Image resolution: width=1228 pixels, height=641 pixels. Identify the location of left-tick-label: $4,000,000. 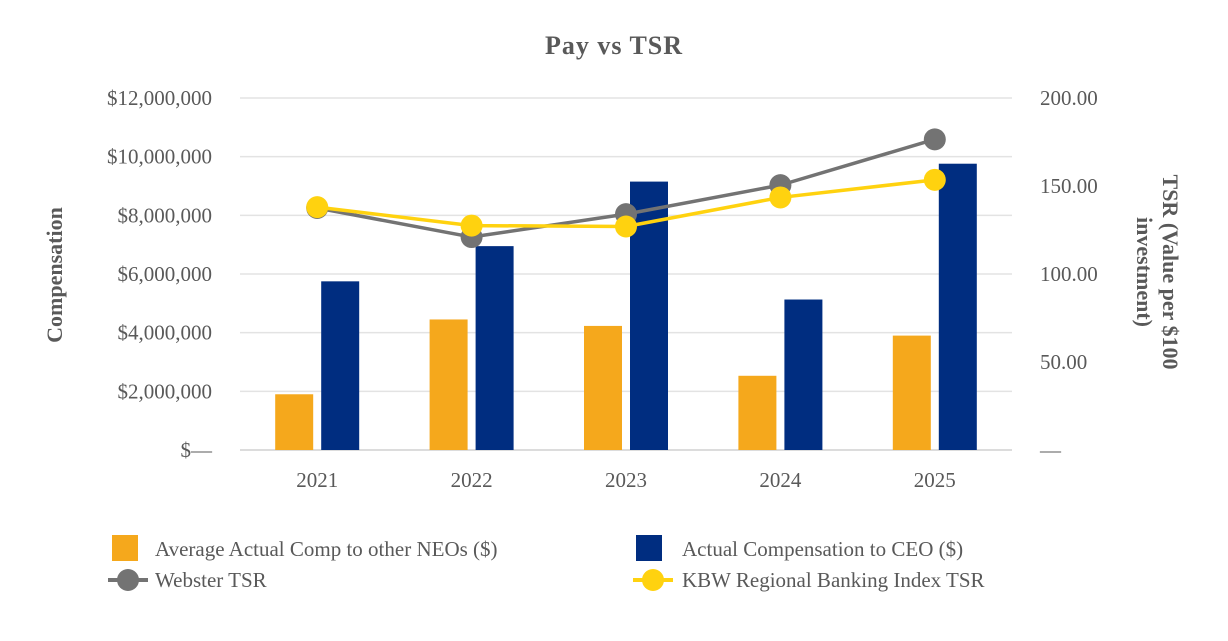
(165, 333).